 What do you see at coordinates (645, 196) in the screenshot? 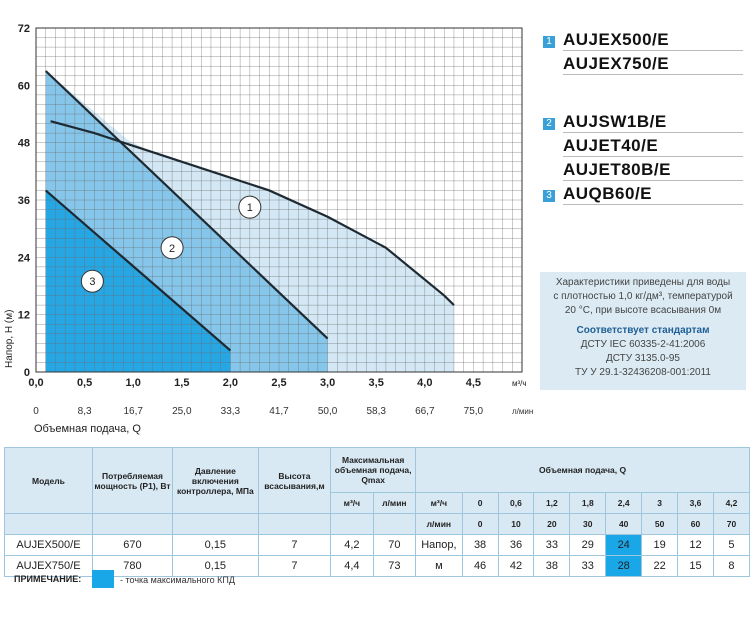
I see `legend-item: 3 AUQB60/E` at bounding box center [645, 196].